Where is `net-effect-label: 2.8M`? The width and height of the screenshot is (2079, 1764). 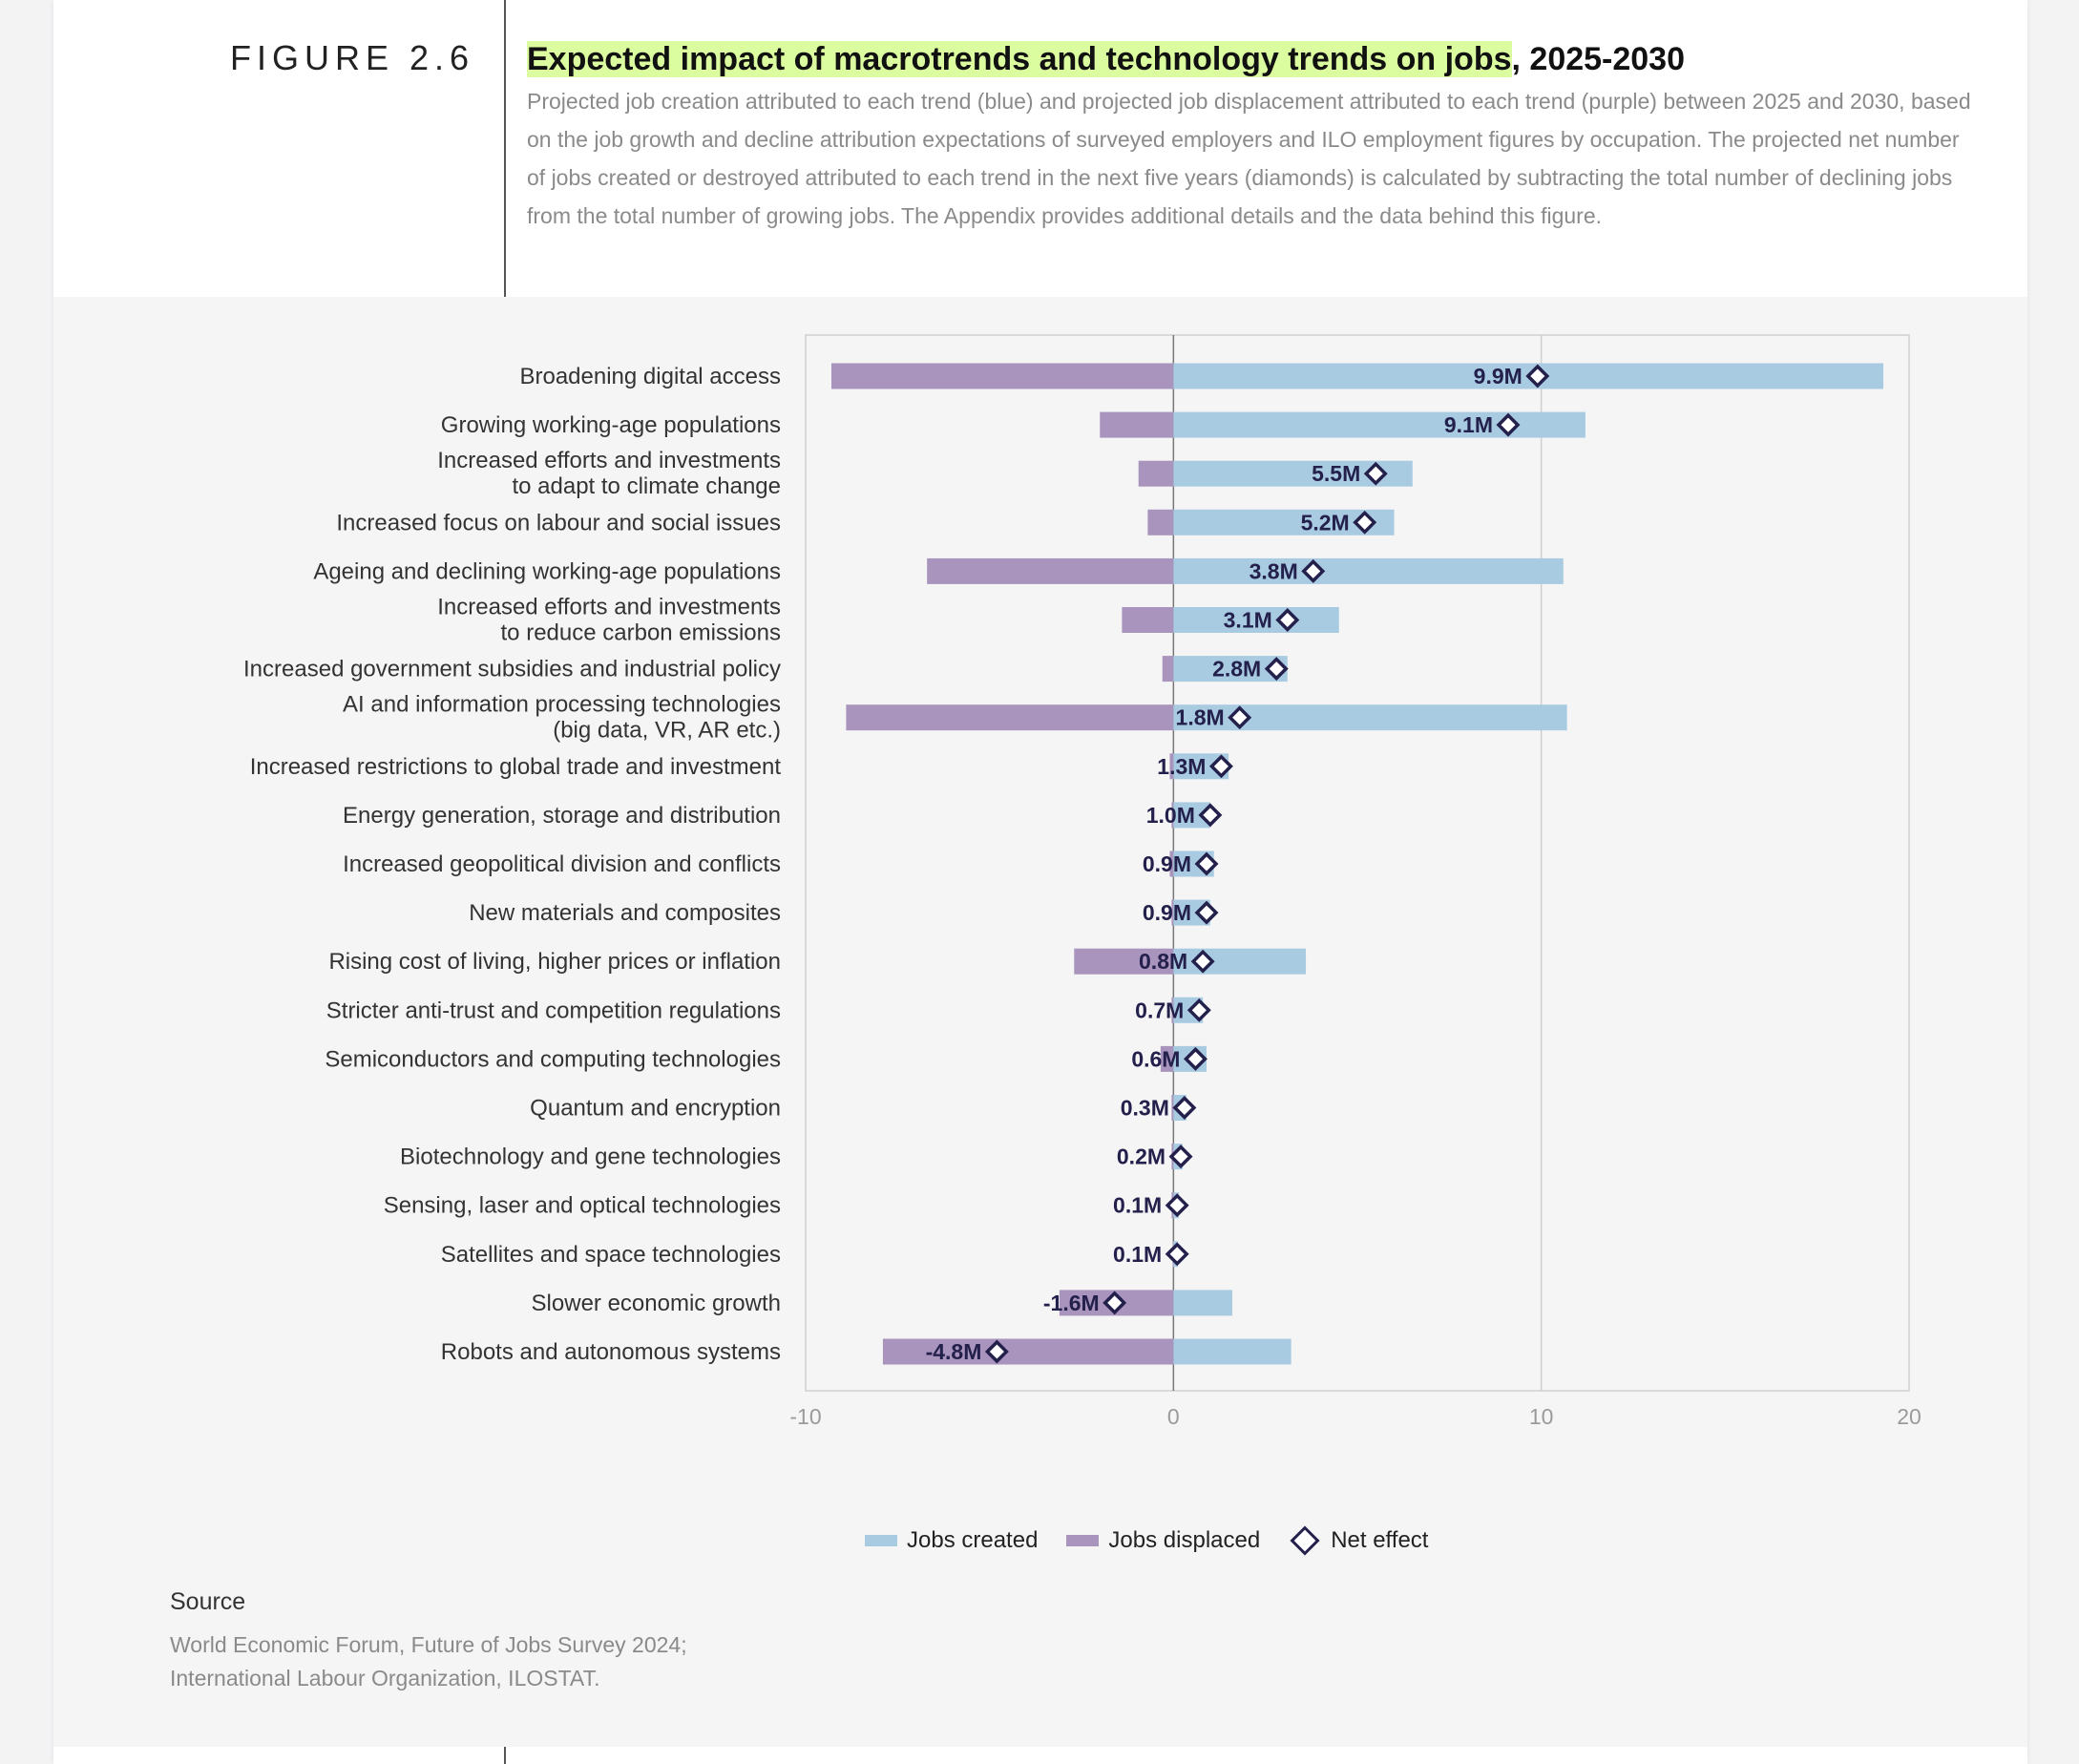
net-effect-label: 2.8M is located at coordinates (1237, 669).